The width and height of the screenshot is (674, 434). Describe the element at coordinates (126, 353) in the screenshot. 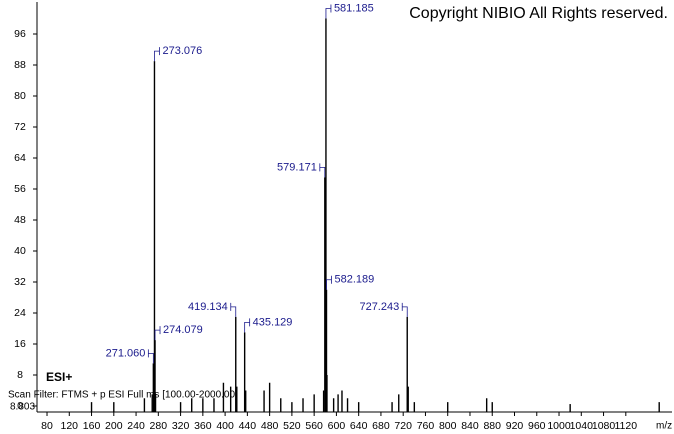

I see `peak-label: 271.060` at that location.